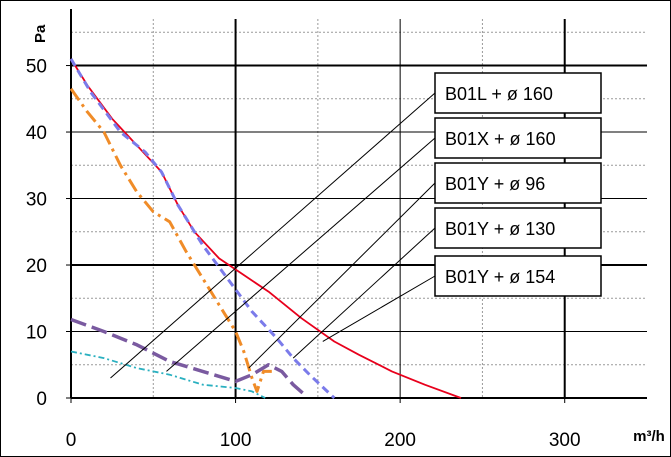 The image size is (671, 457). What do you see at coordinates (495, 184) in the screenshot?
I see `legend-entry-label: B01Y + ø 96` at bounding box center [495, 184].